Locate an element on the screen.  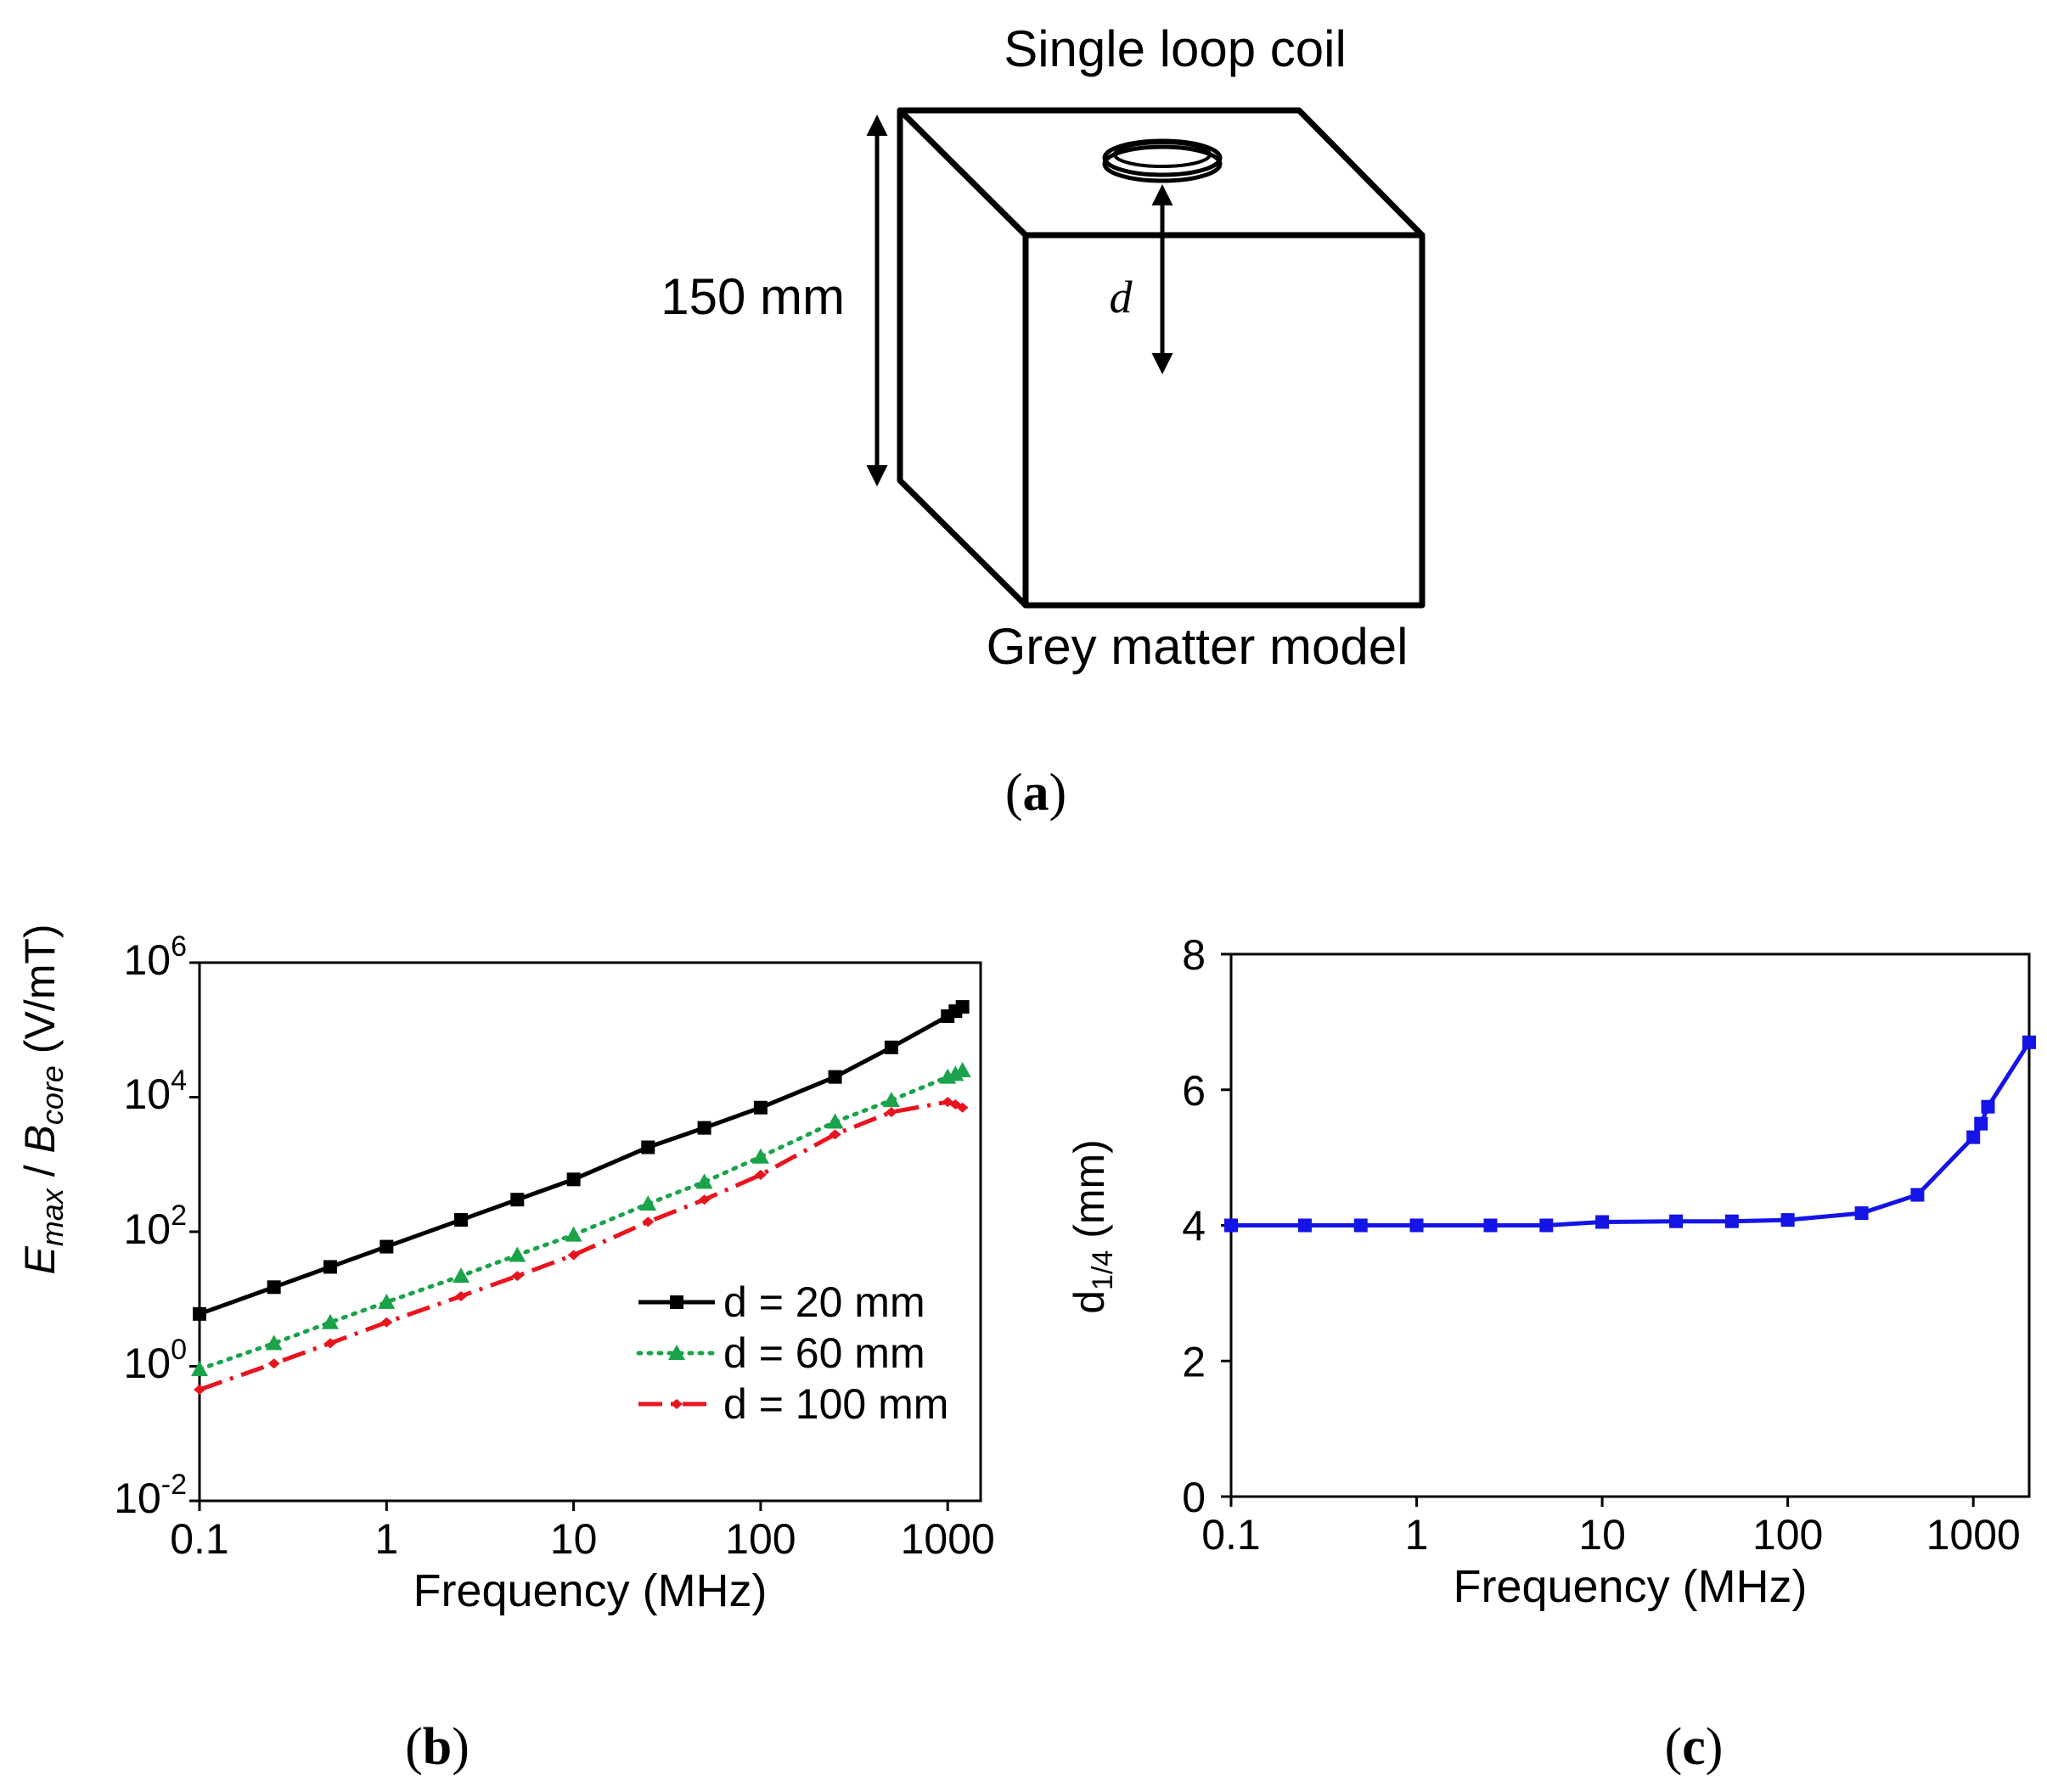
cube-diagram is located at coordinates (1162, 358).